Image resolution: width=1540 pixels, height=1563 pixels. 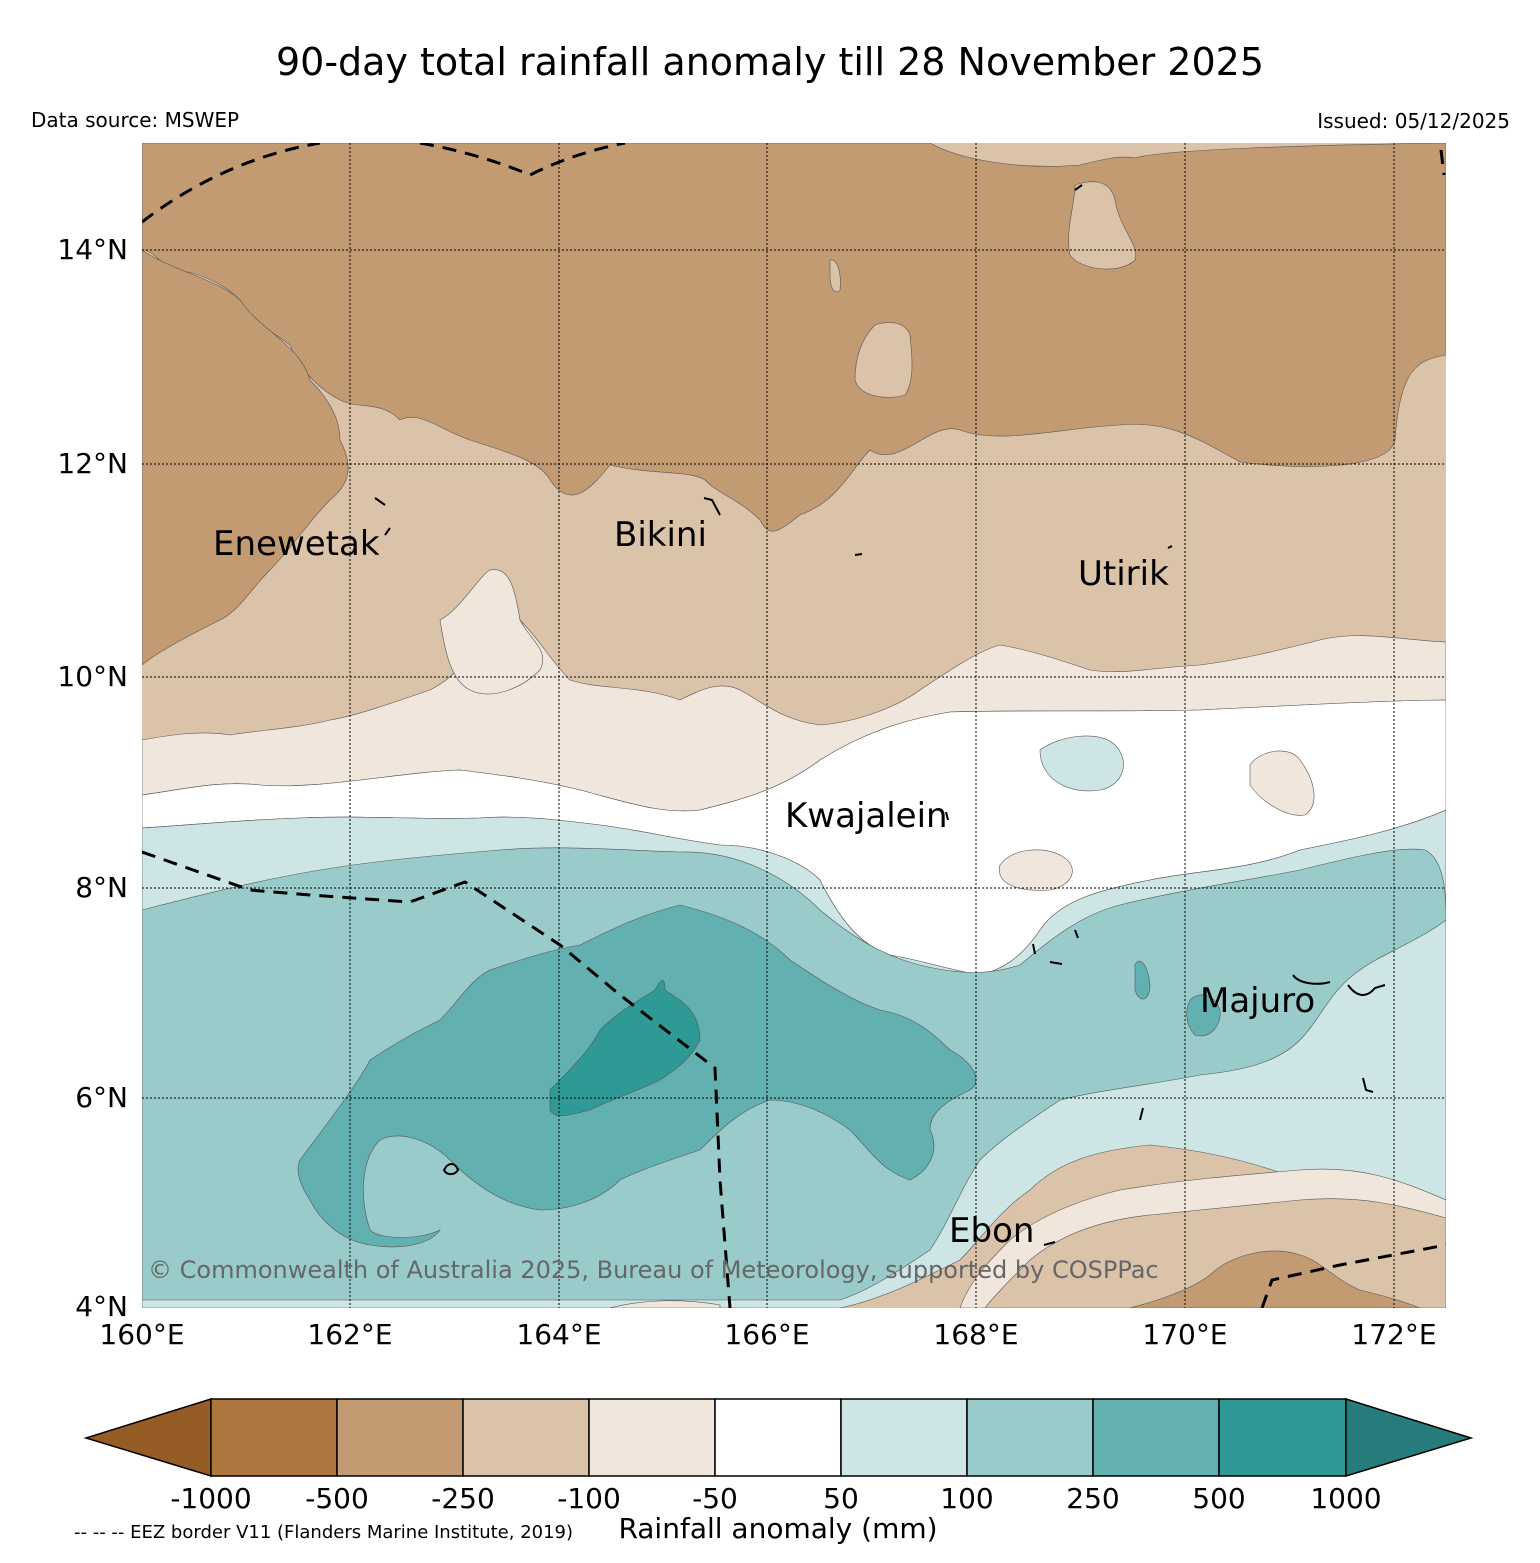 I want to click on dry-patch-mid, so click(x=1036, y=870).